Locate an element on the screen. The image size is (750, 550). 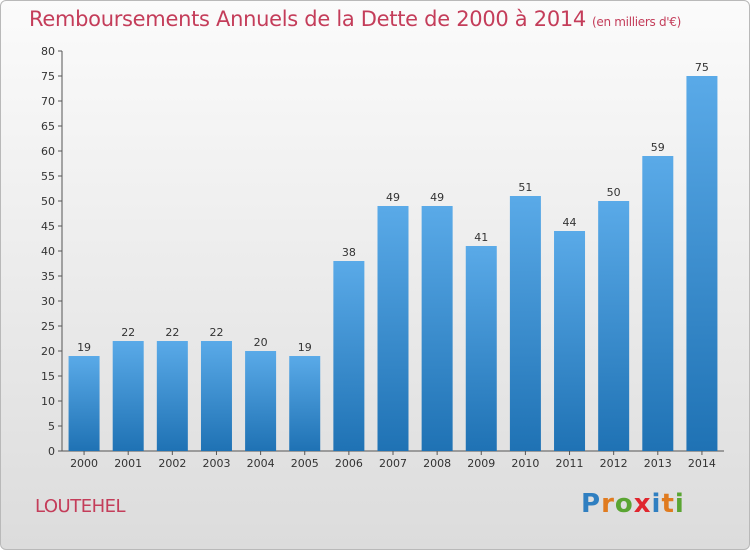
y-tick-label: 5 is located at coordinates (51, 426).